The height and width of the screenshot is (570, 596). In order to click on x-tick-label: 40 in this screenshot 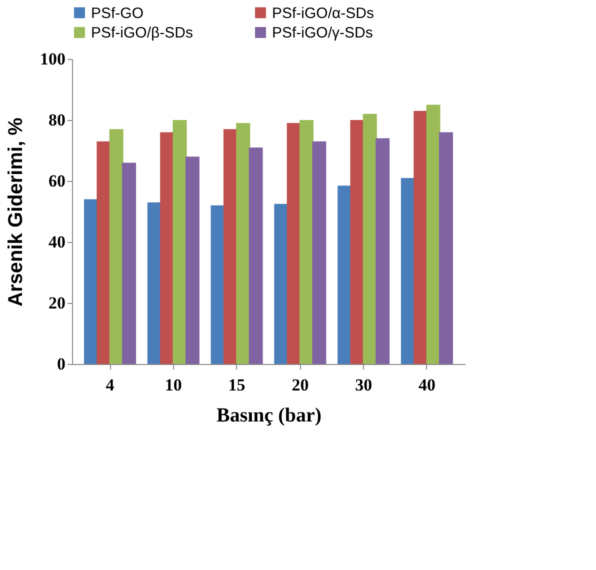, I will do `click(427, 385)`.